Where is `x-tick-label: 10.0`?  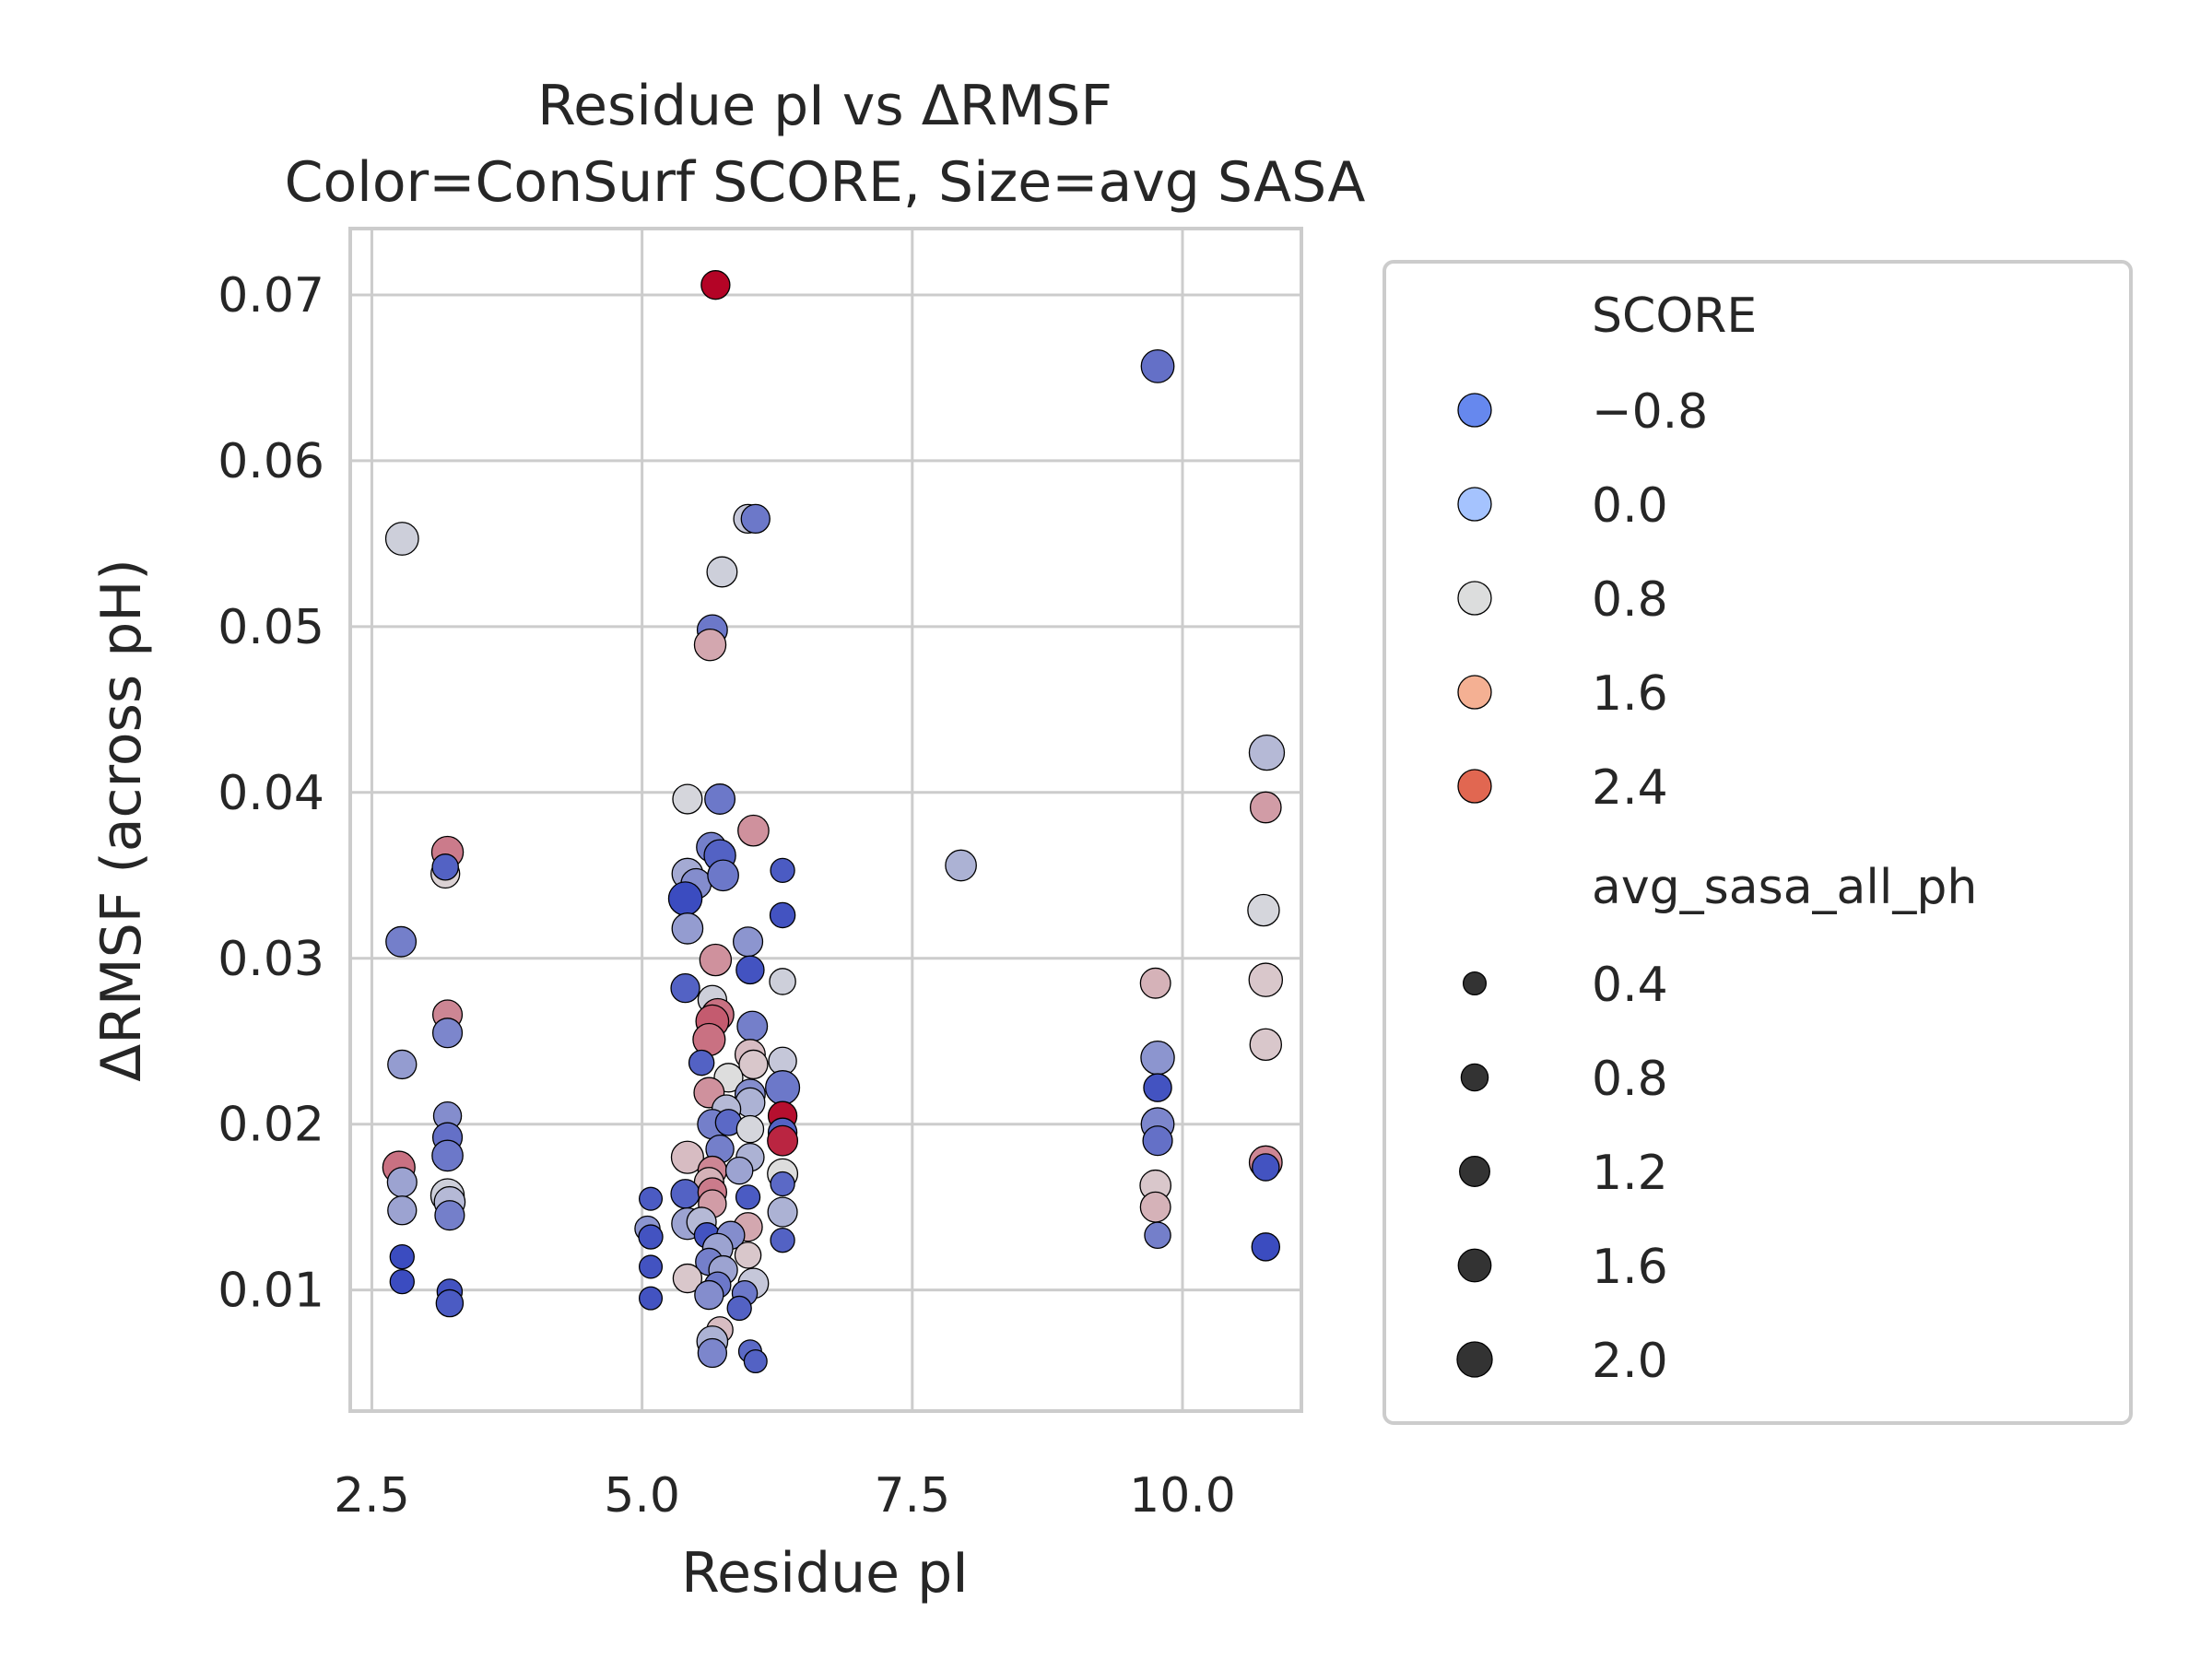 x-tick-label: 10.0 is located at coordinates (1182, 1496).